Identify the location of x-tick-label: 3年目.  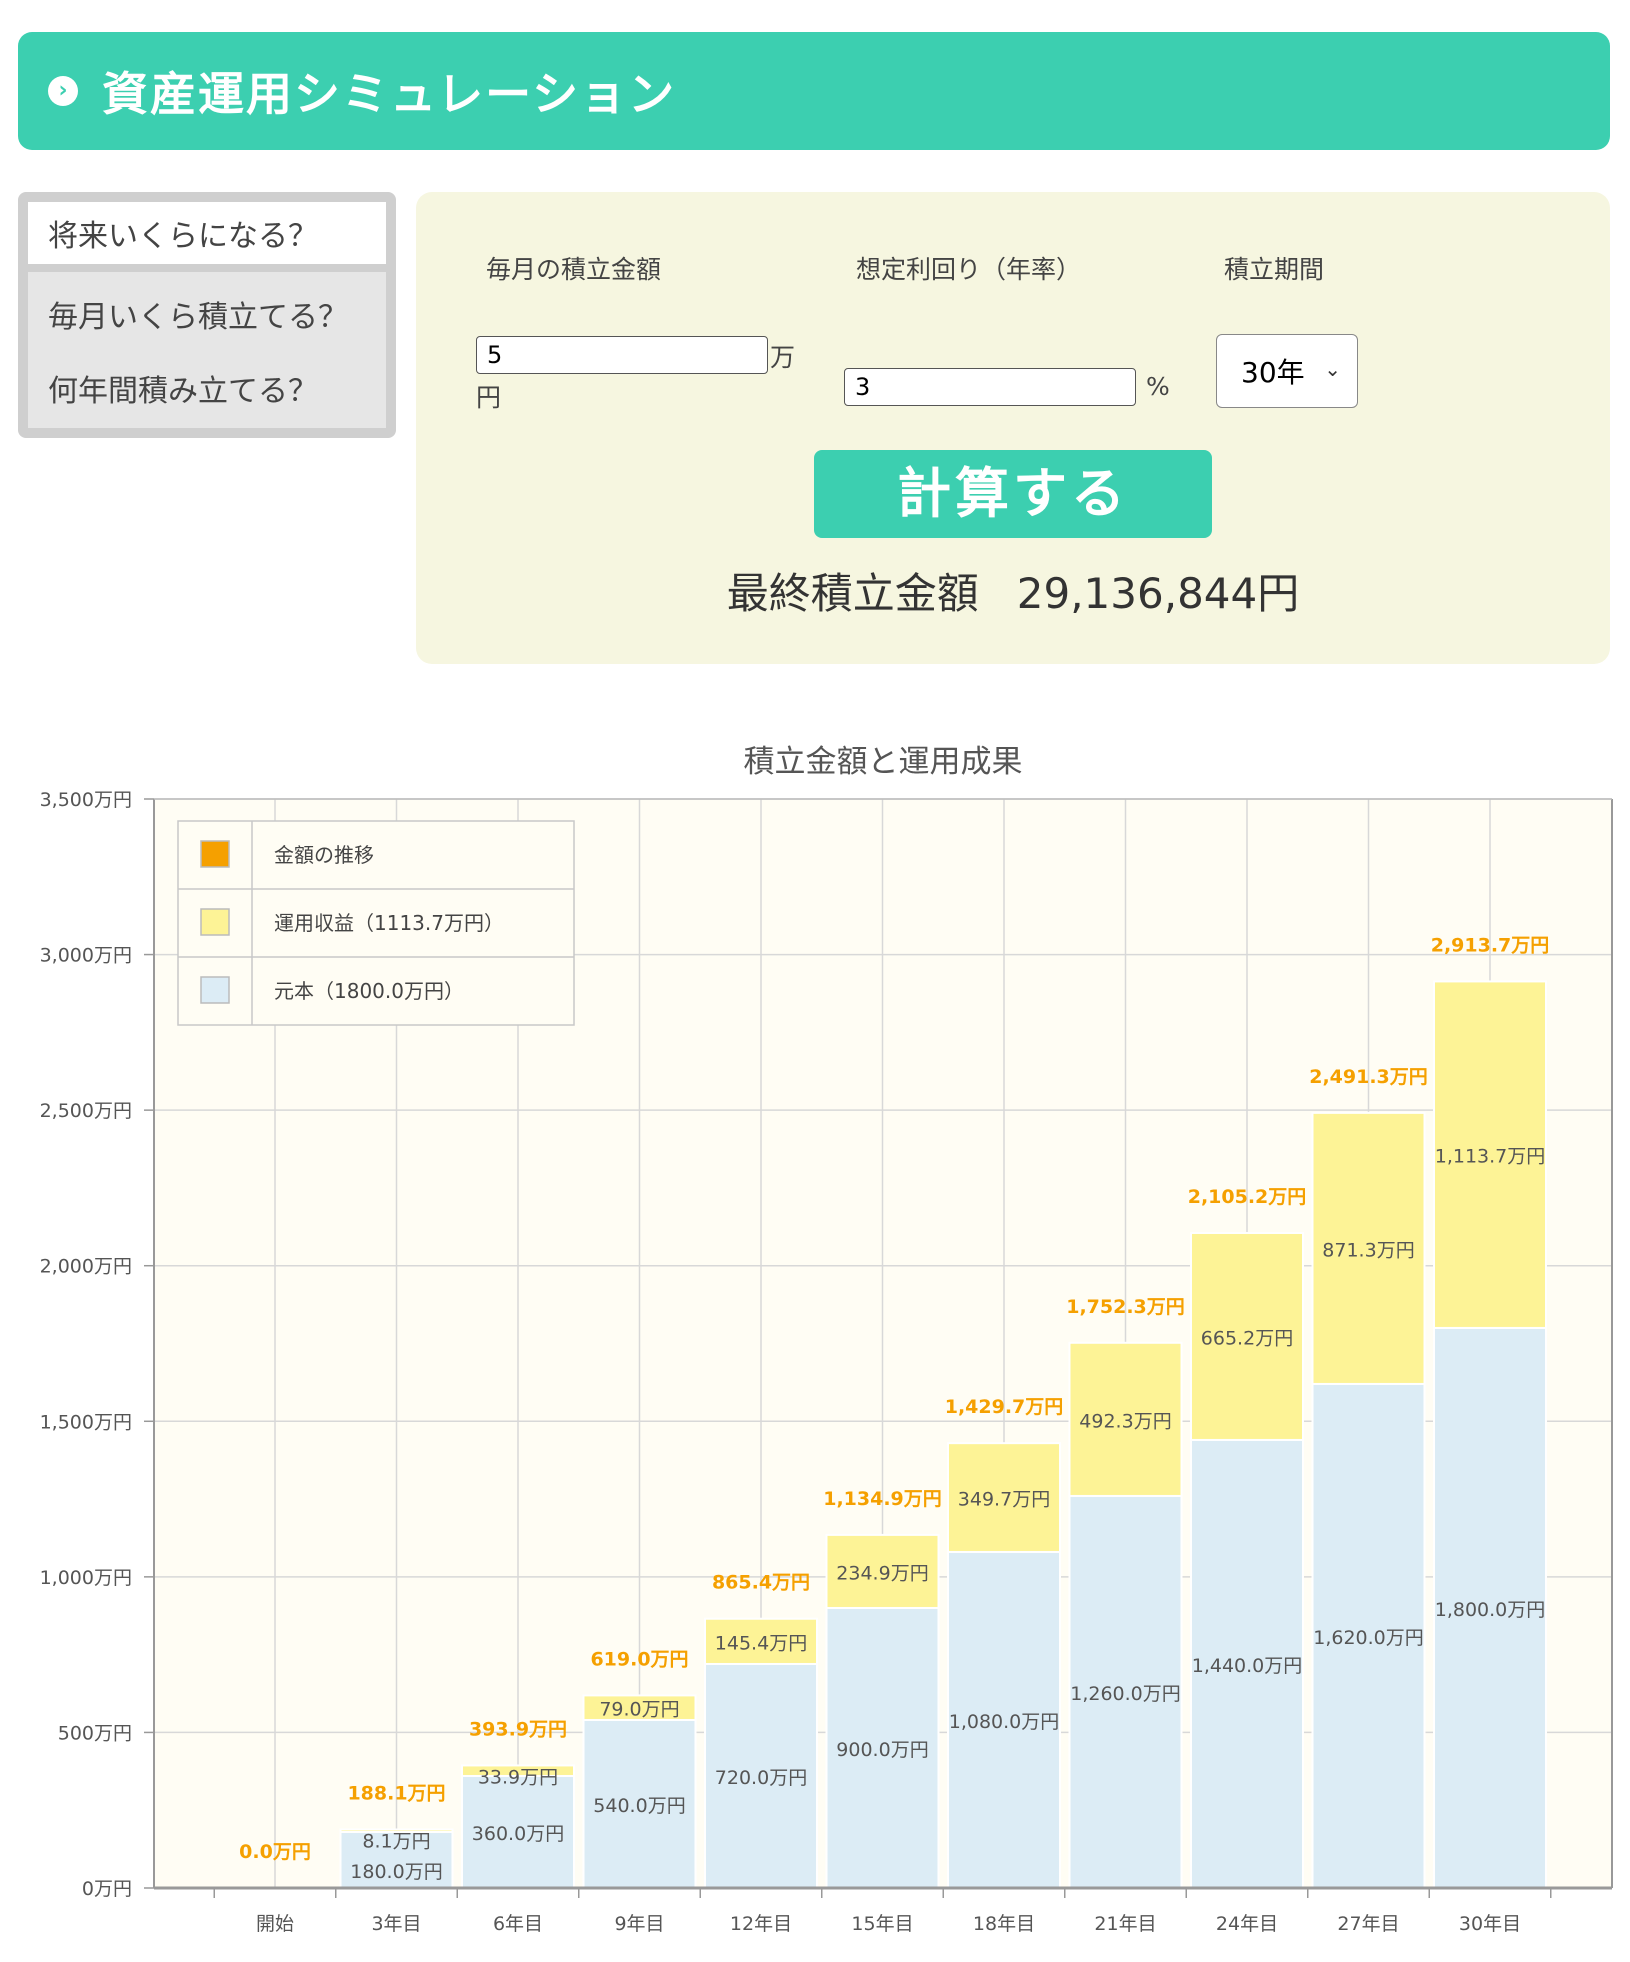
(396, 1924).